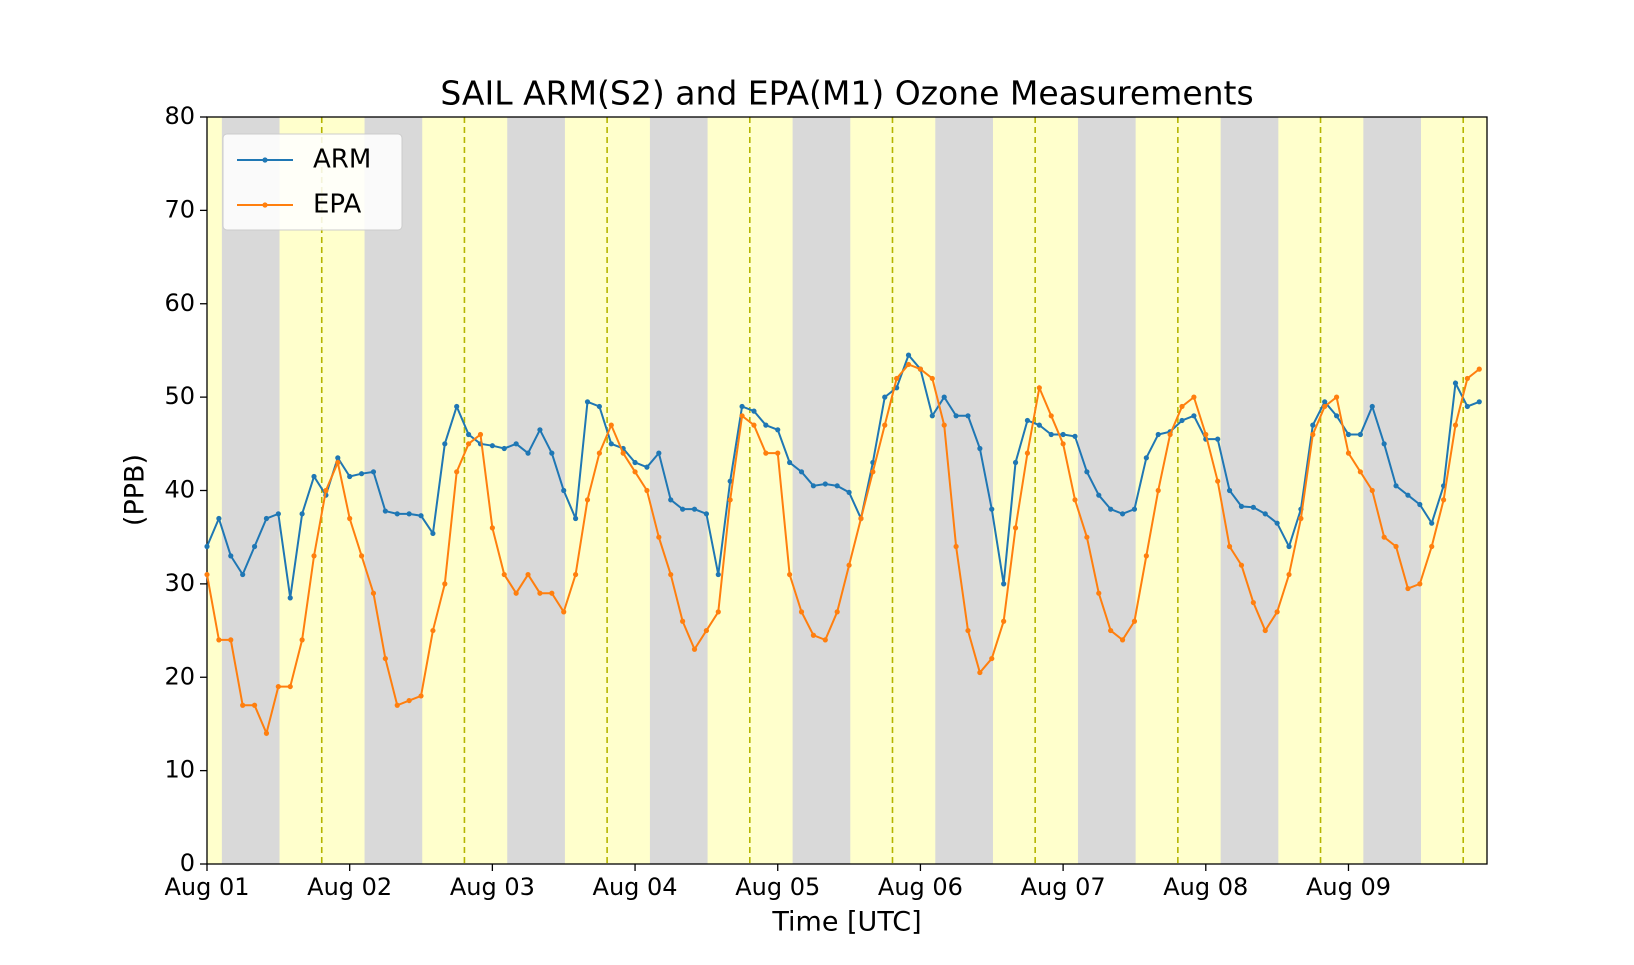 Image resolution: width=1634 pixels, height=965 pixels. Describe the element at coordinates (1348, 887) in the screenshot. I see `x-tick-label: Aug 09` at that location.